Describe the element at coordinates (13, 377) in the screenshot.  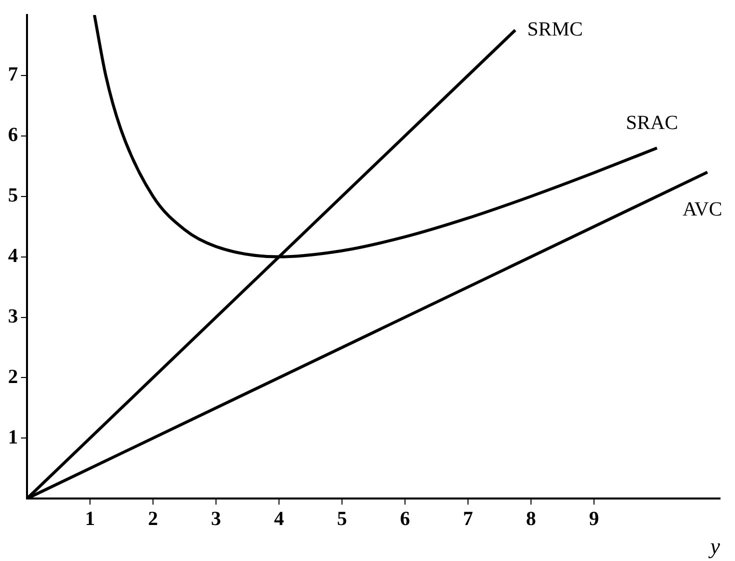
I see `y-tick-label: 2` at that location.